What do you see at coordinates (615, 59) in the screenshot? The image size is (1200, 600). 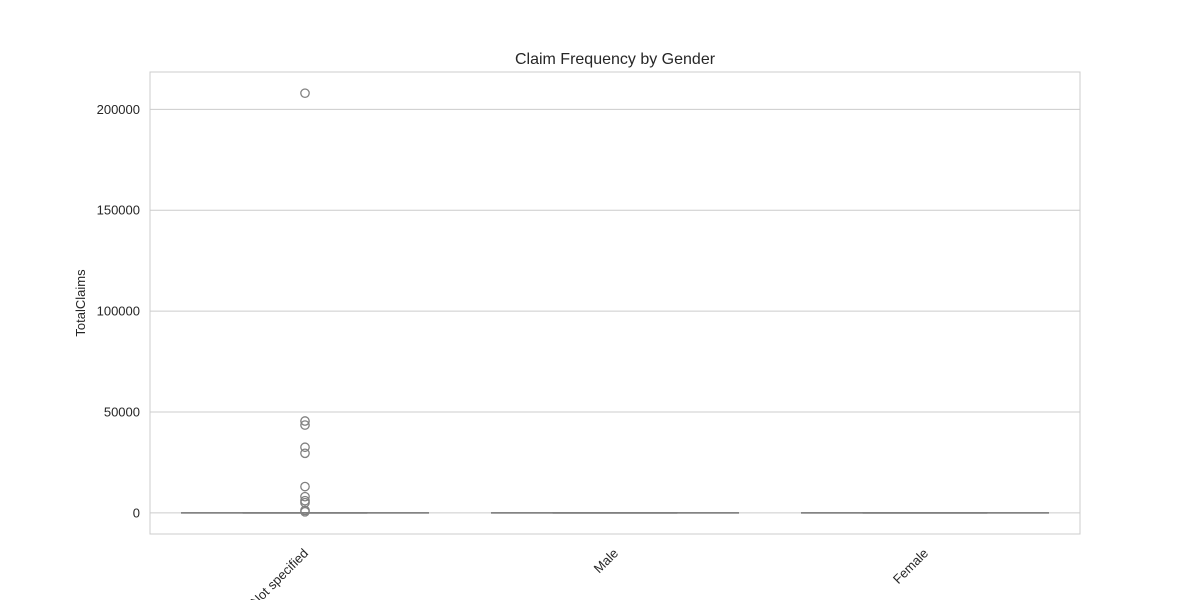 I see `chart-title: Claim Frequency by Gender` at bounding box center [615, 59].